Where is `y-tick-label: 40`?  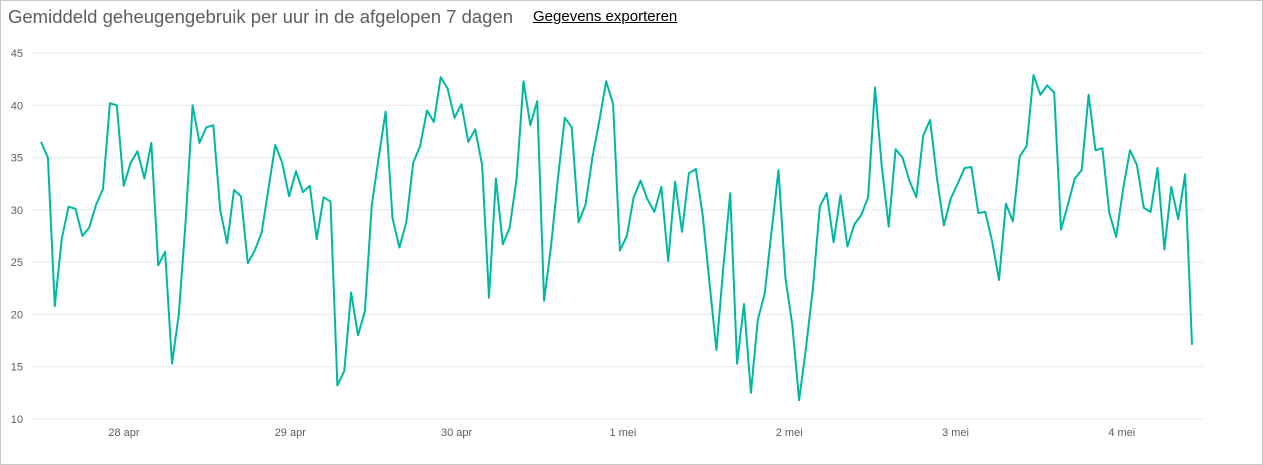 y-tick-label: 40 is located at coordinates (17, 106).